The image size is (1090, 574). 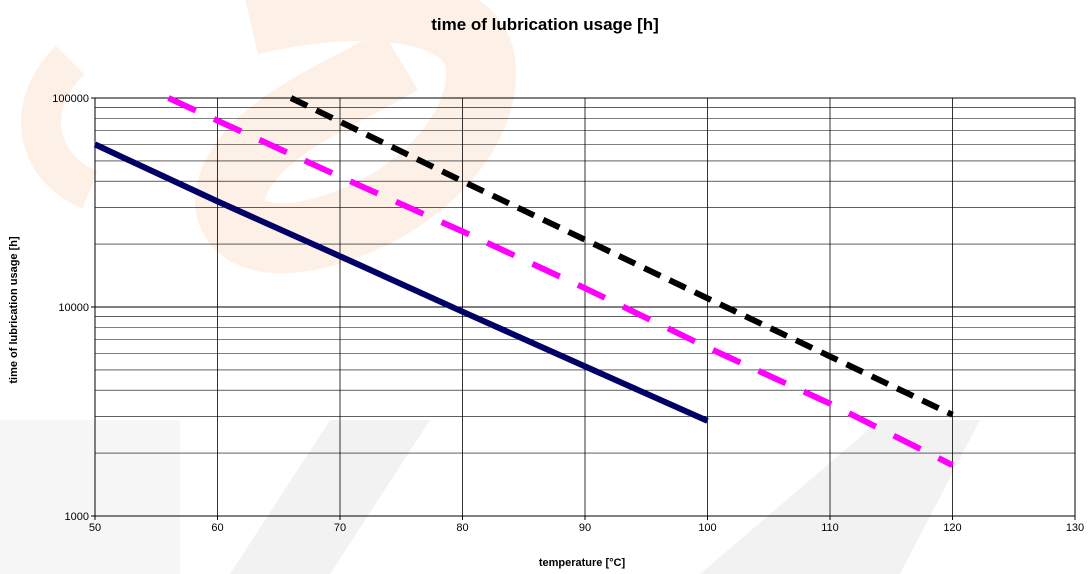 I want to click on x-axis-title: temperature [°C], so click(x=582, y=563).